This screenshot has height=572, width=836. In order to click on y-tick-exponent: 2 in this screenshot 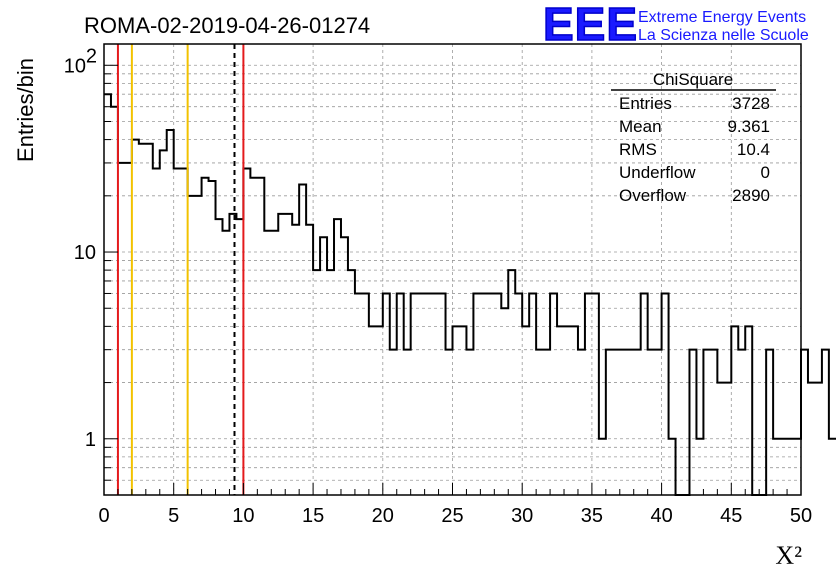, I will do `click(91, 56)`.